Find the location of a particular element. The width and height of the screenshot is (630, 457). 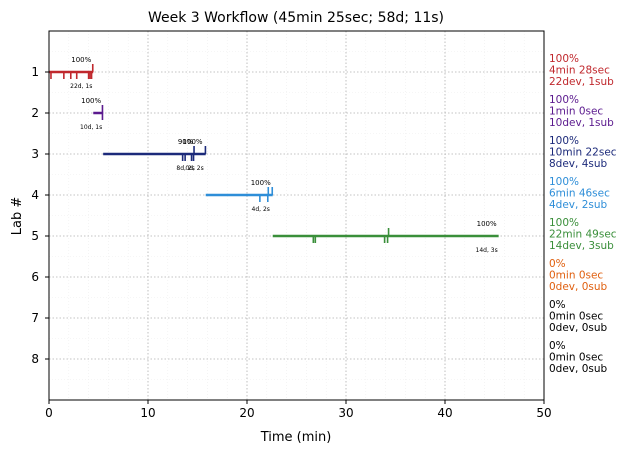

lab-6-summary-line: 0% is located at coordinates (557, 264).